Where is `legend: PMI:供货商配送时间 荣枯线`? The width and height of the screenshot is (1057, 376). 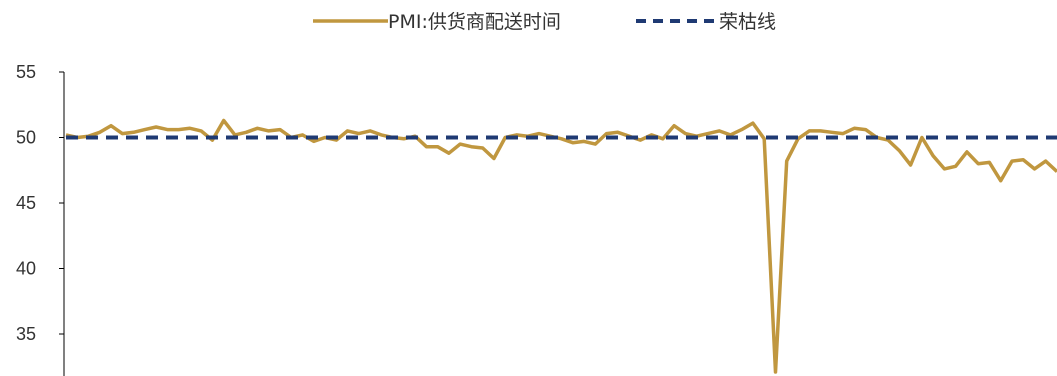
legend: PMI:供货商配送时间 荣枯线 is located at coordinates (544, 22).